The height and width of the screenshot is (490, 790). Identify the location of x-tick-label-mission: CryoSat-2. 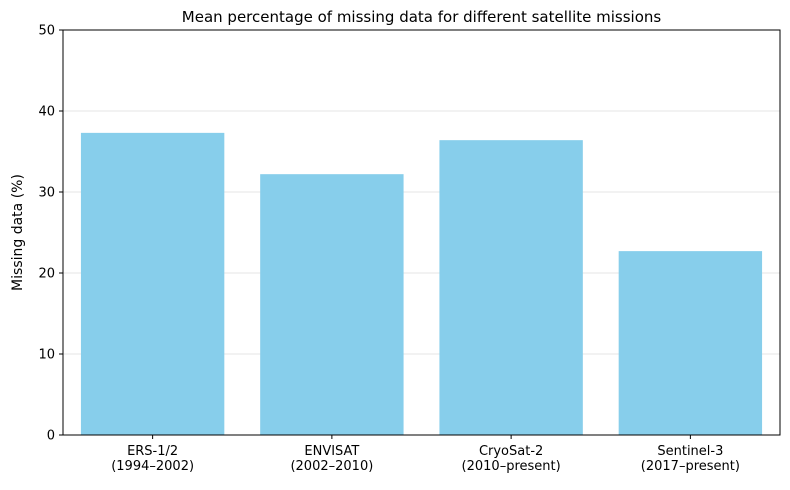
(511, 451).